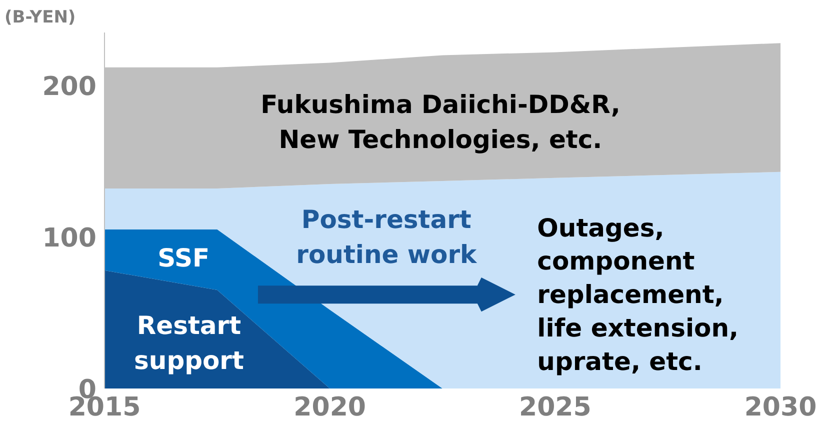 The height and width of the screenshot is (428, 823). I want to click on series-label: Restart support, so click(189, 343).